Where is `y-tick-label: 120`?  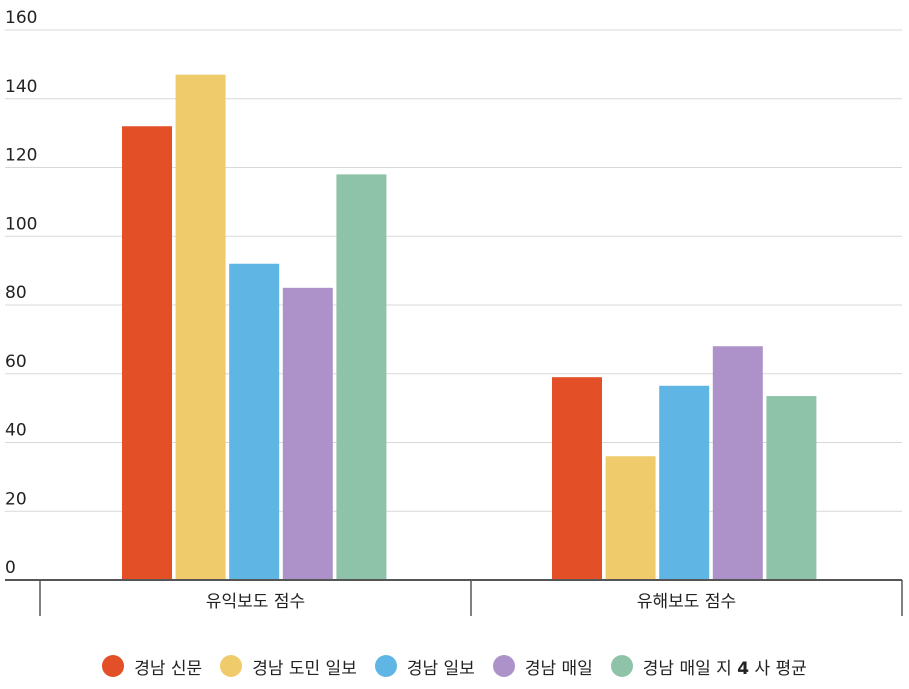 y-tick-label: 120 is located at coordinates (21, 156).